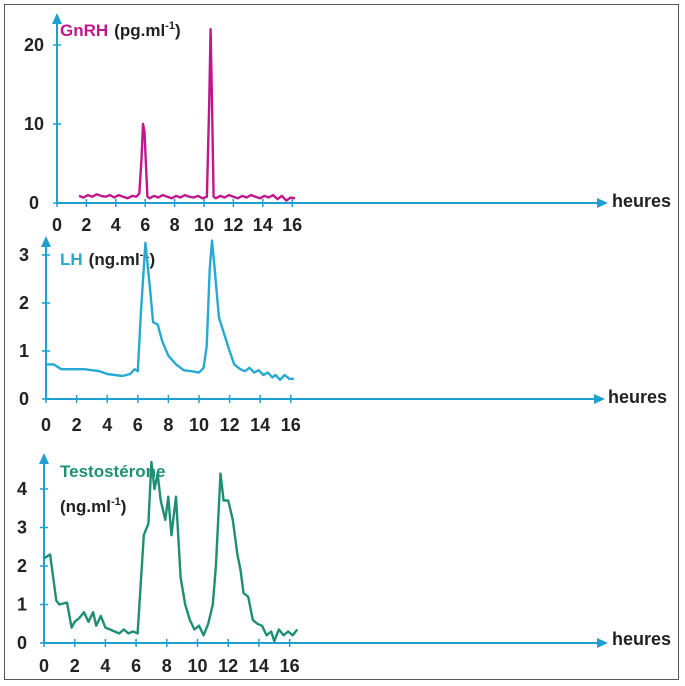  What do you see at coordinates (34, 45) in the screenshot?
I see `y-tick-label: 20` at bounding box center [34, 45].